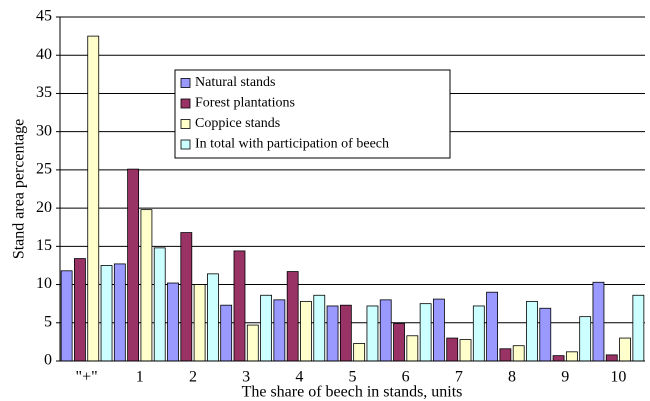 This screenshot has height=401, width=650. I want to click on legend-label: Forest plantations, so click(245, 103).